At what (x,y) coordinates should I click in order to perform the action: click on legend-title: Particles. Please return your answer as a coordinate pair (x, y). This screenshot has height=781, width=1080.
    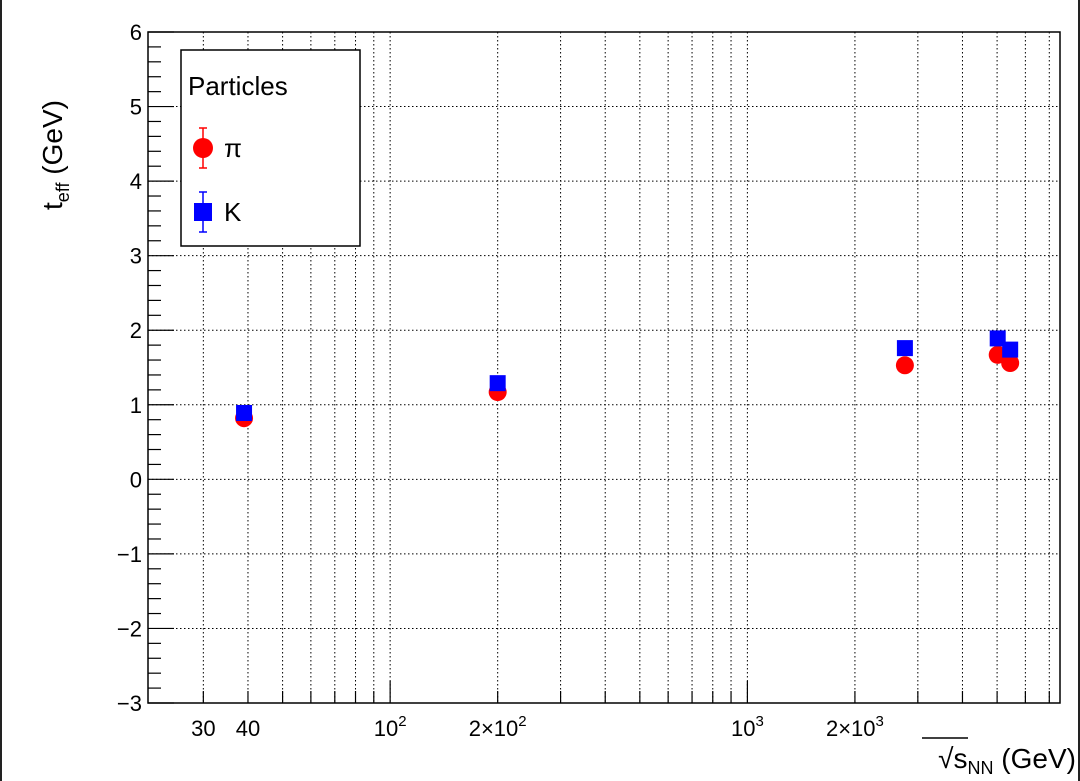
    Looking at the image, I should click on (238, 86).